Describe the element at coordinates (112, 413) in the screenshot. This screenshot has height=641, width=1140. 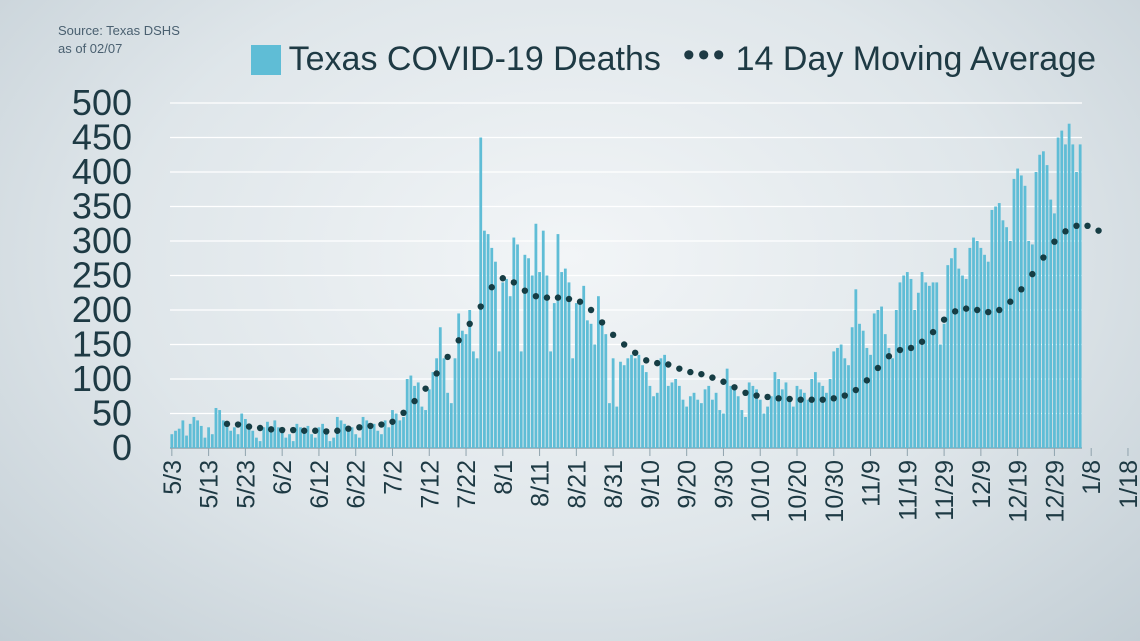
I see `y-tick-label: 50` at that location.